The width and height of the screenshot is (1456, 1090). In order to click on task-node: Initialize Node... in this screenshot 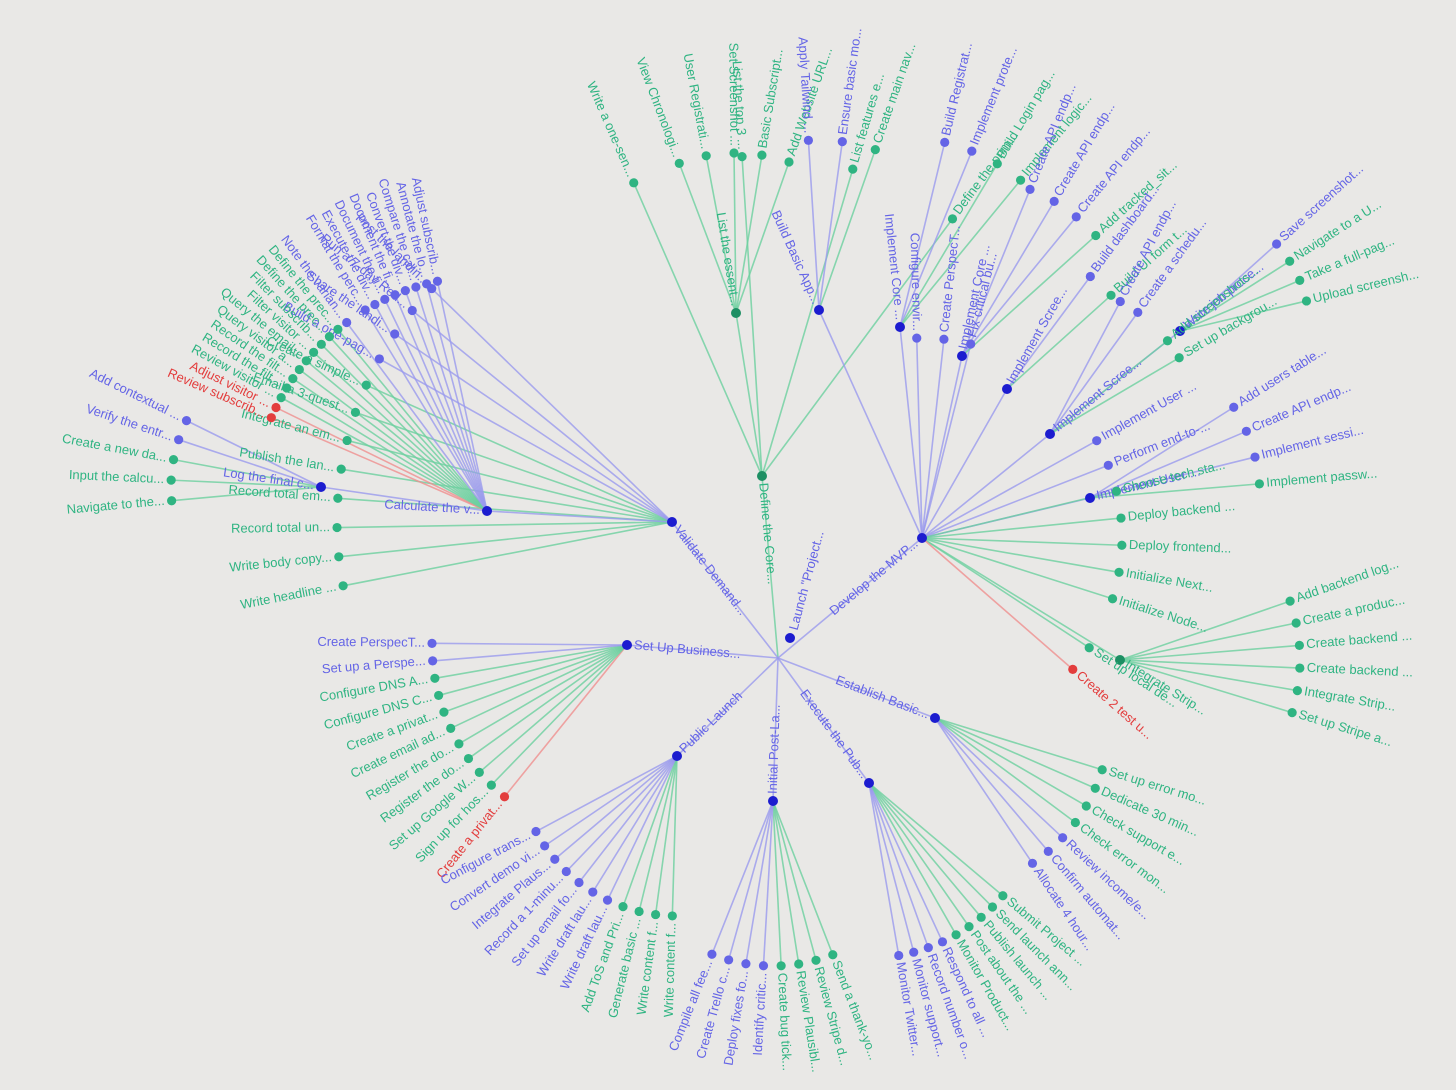, I will do `click(1158, 614)`.